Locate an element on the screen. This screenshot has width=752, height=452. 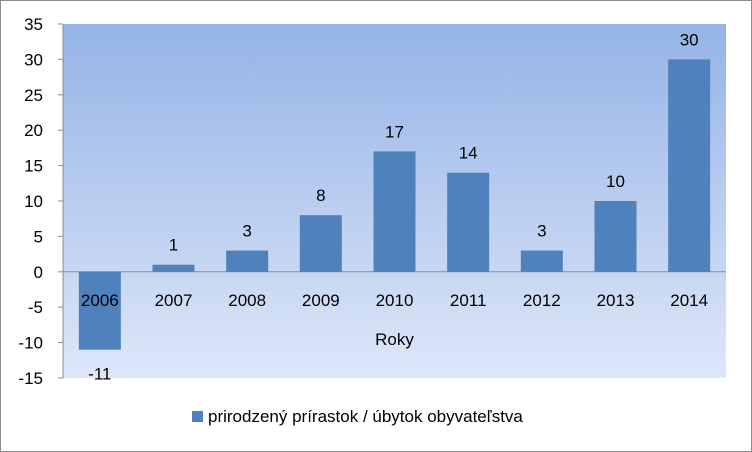
x-tick-label-2012: 2012 is located at coordinates (542, 300).